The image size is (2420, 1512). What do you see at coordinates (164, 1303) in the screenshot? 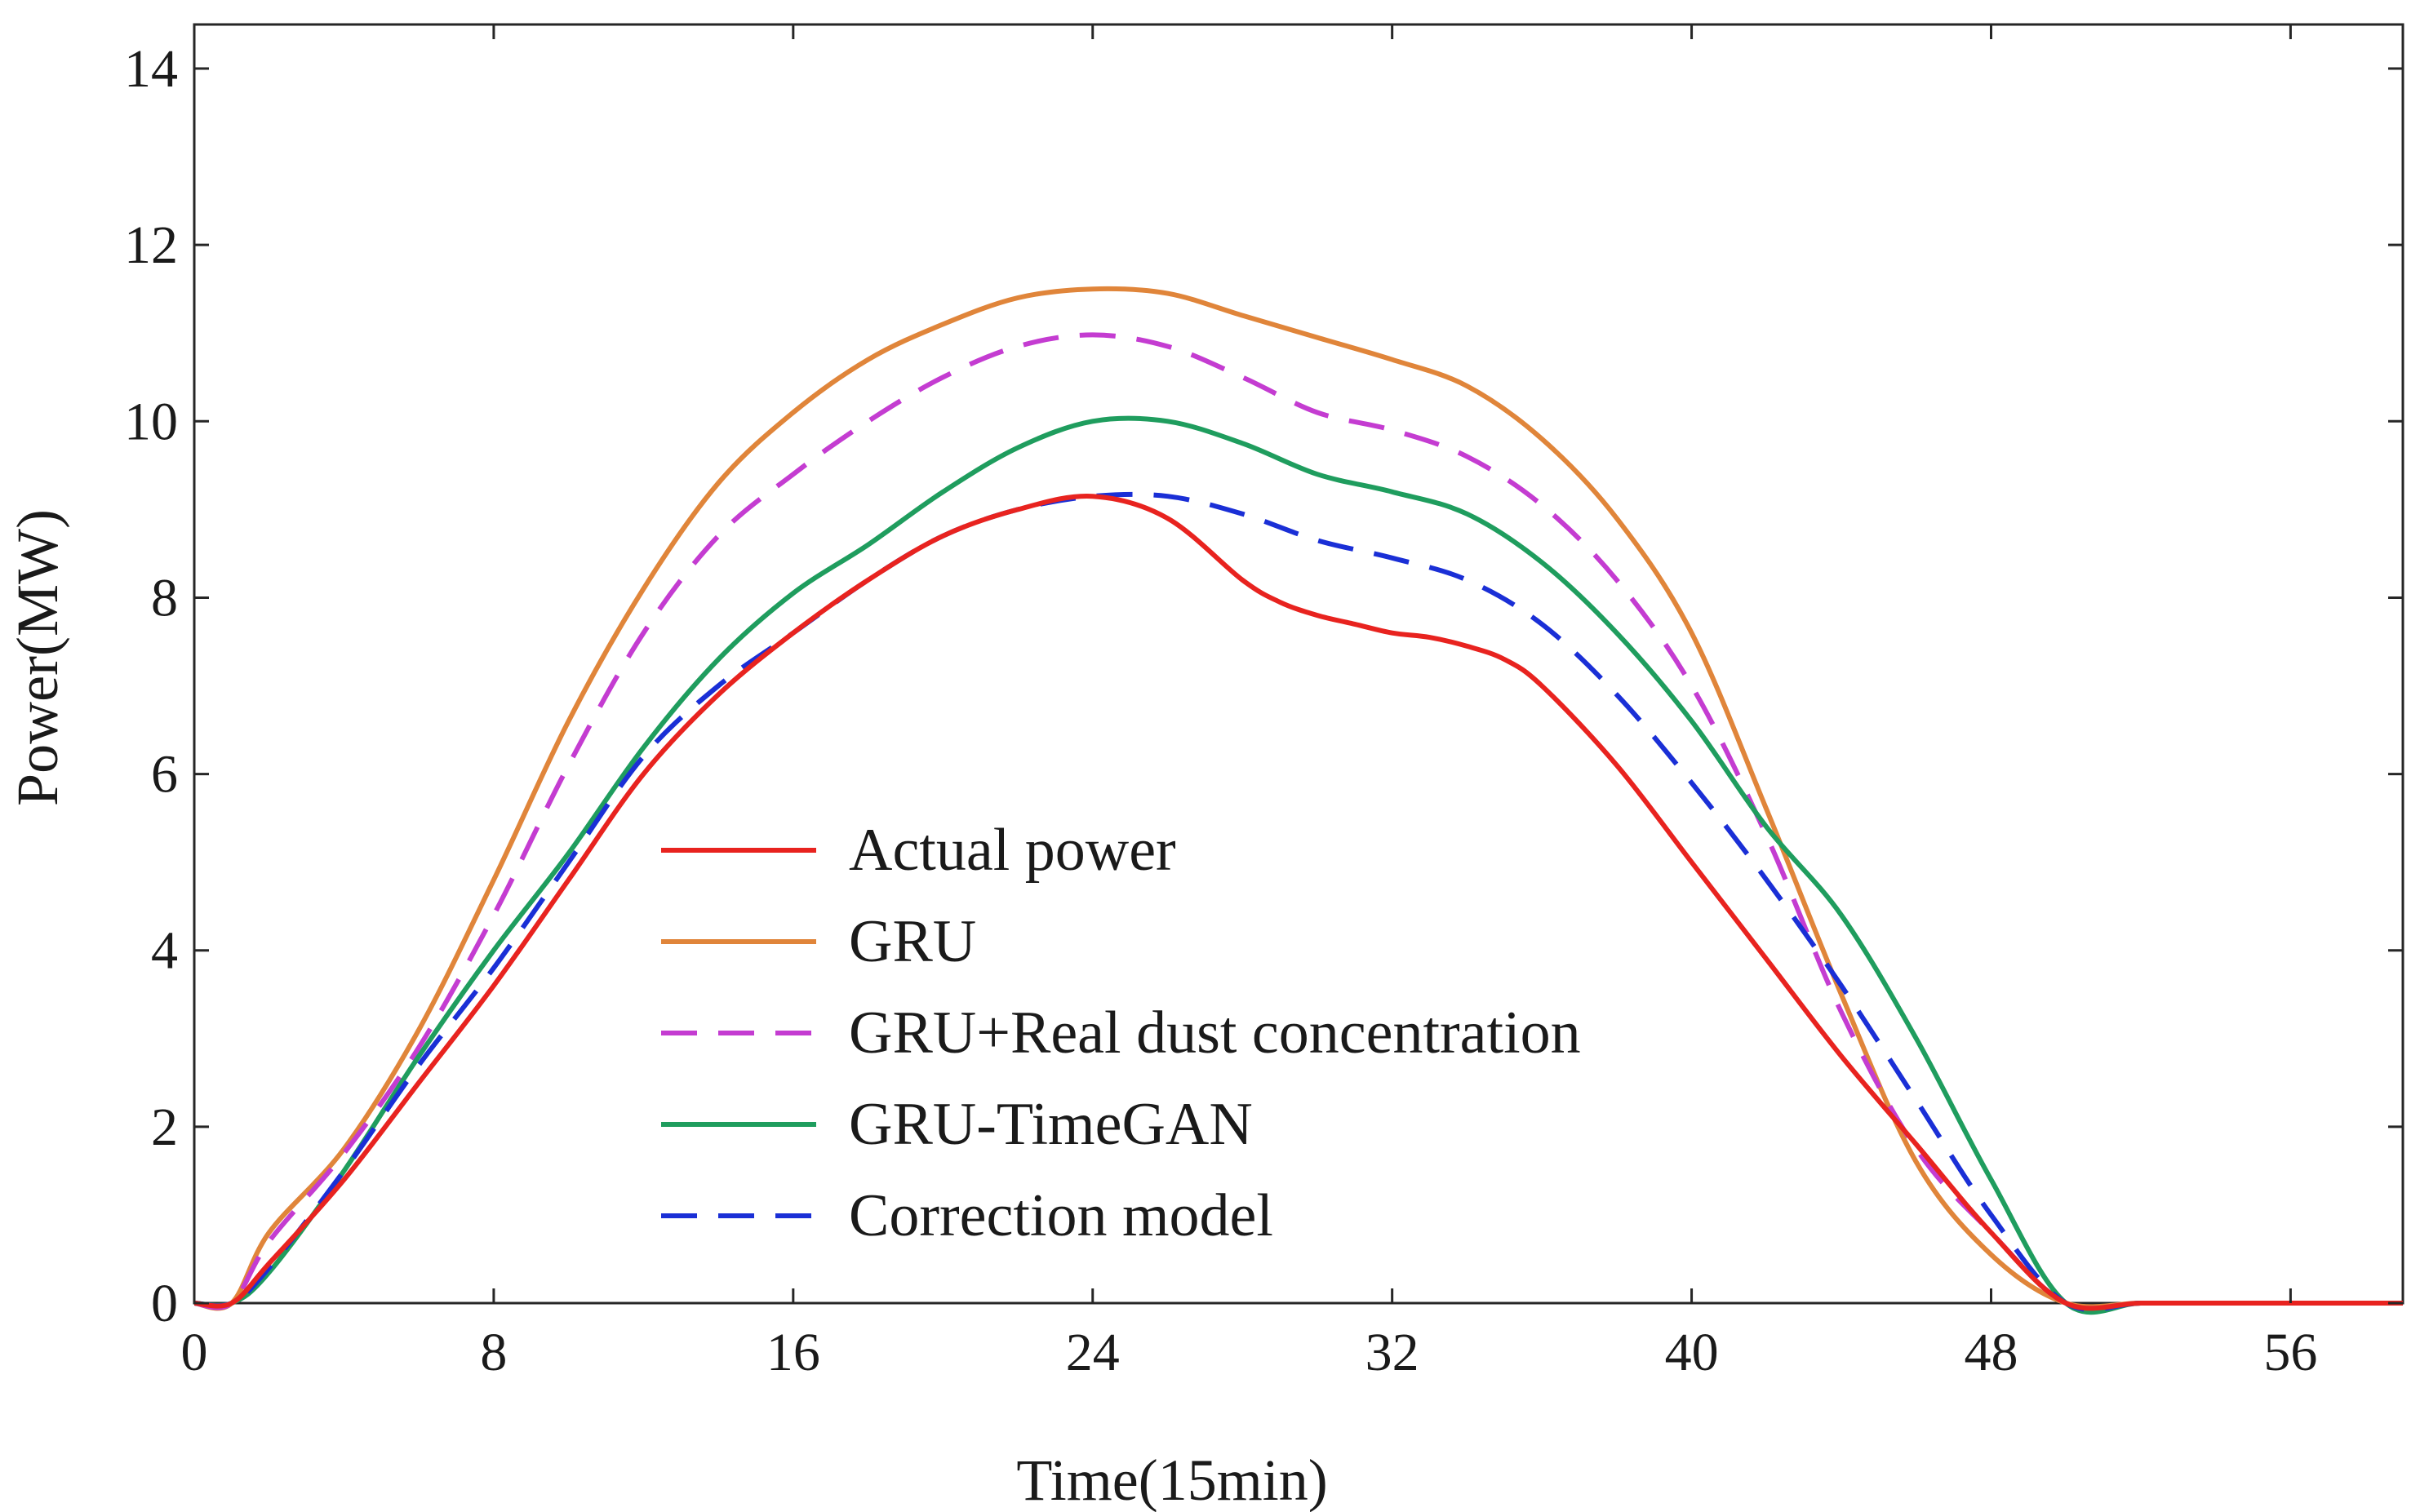
I see `y-tick-label: 0` at bounding box center [164, 1303].